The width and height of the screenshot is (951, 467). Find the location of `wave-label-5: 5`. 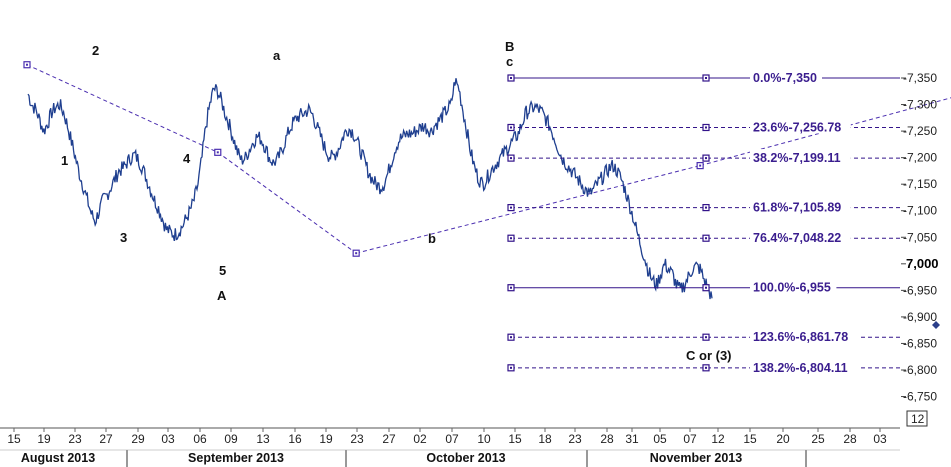

wave-label-5: 5 is located at coordinates (222, 270).